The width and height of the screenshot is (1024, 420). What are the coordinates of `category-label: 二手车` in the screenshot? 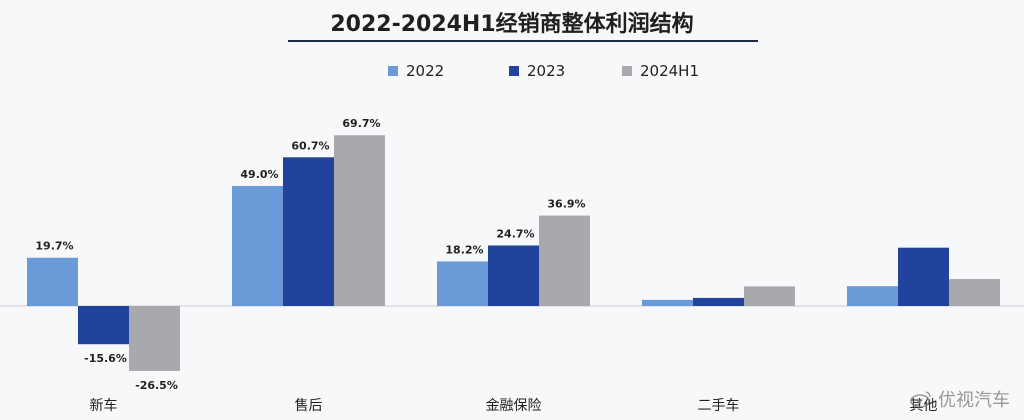 It's located at (719, 405).